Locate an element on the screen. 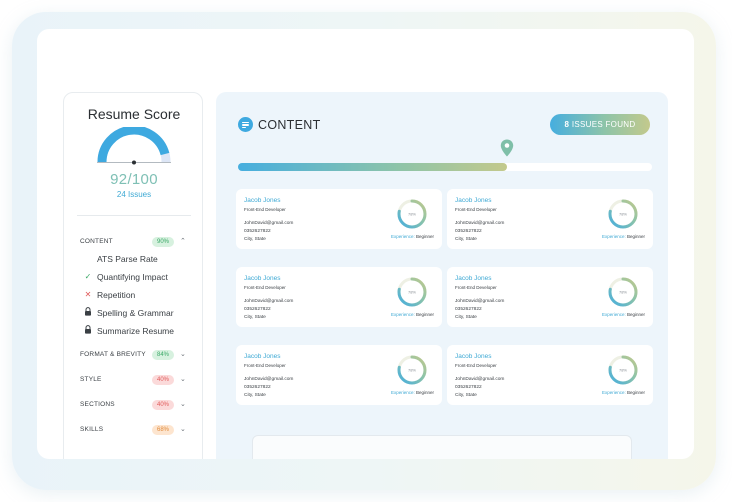 The height and width of the screenshot is (502, 732). check-icon: ✓ is located at coordinates (88, 276).